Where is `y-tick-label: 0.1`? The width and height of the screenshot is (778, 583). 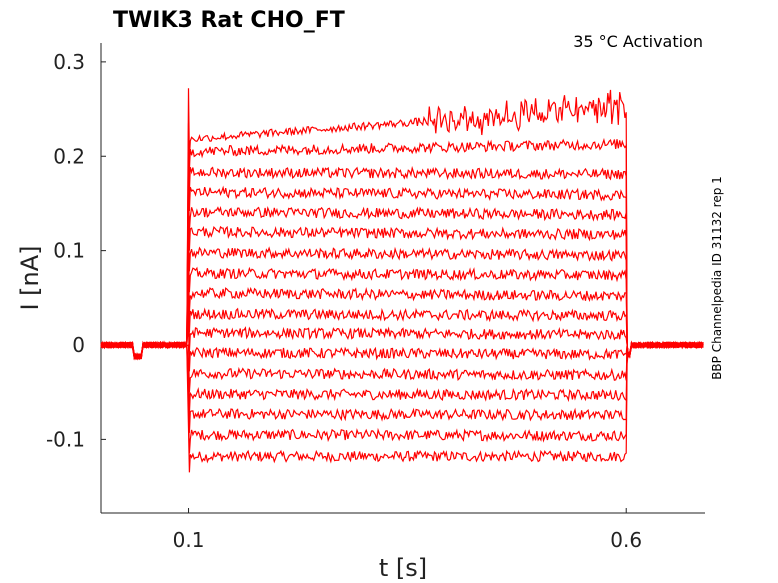
y-tick-label: 0.1 is located at coordinates (69, 251).